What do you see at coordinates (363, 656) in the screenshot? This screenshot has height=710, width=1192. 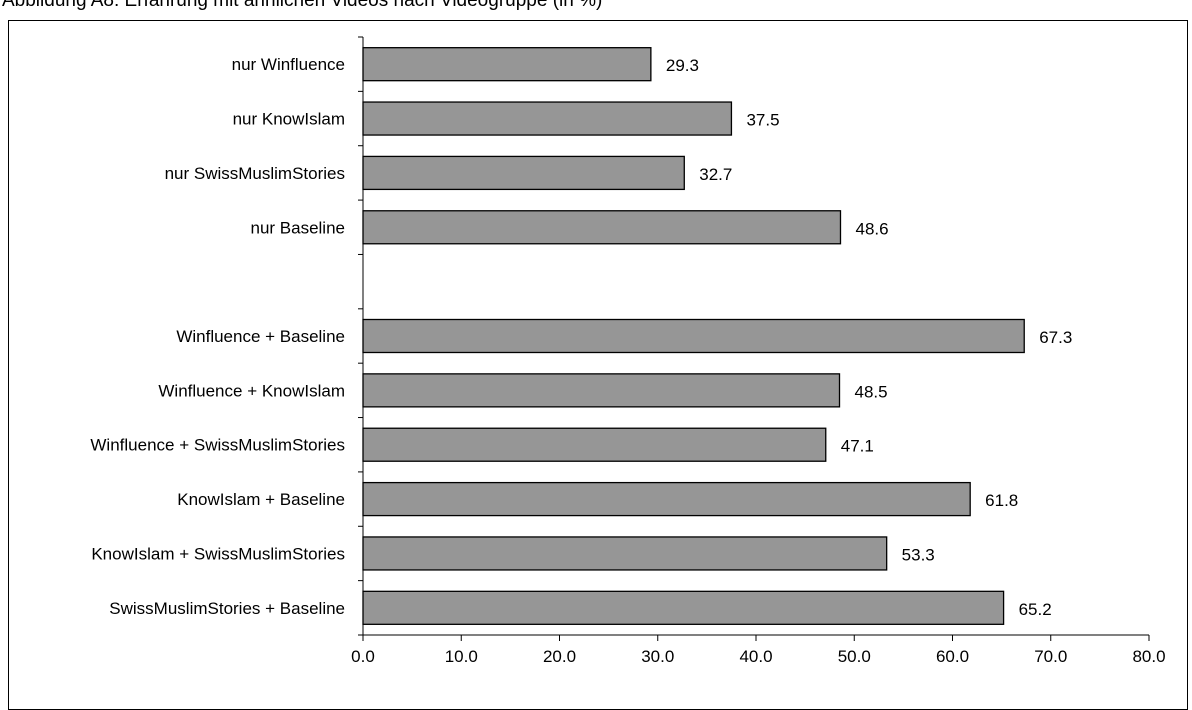 I see `x-tick-label: 0.0` at bounding box center [363, 656].